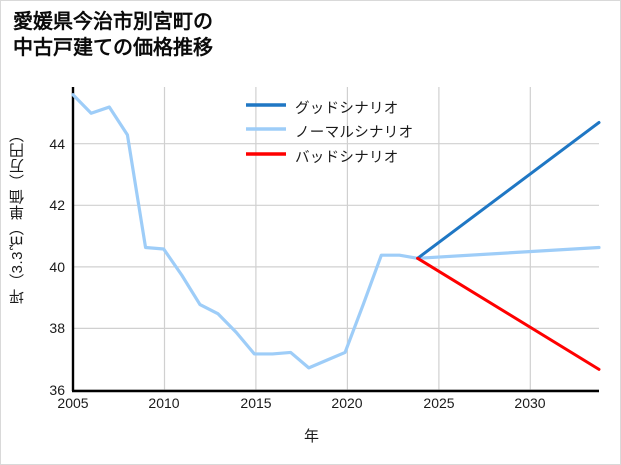 This screenshot has height=465, width=621. Describe the element at coordinates (113, 22) in the screenshot. I see `chart-title-line-1: 愛媛県今治市別宮町の` at that location.